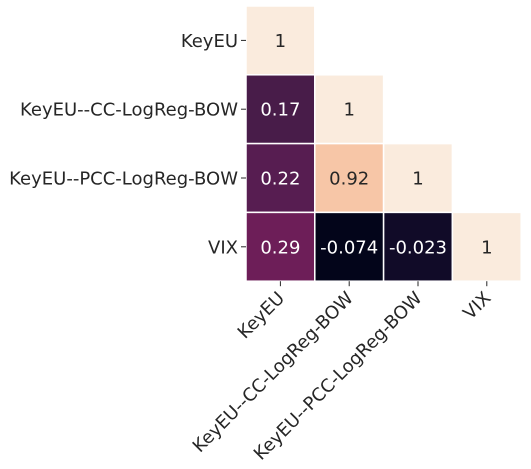  I want to click on x-tick-label-vix: VIX, so click(477, 306).